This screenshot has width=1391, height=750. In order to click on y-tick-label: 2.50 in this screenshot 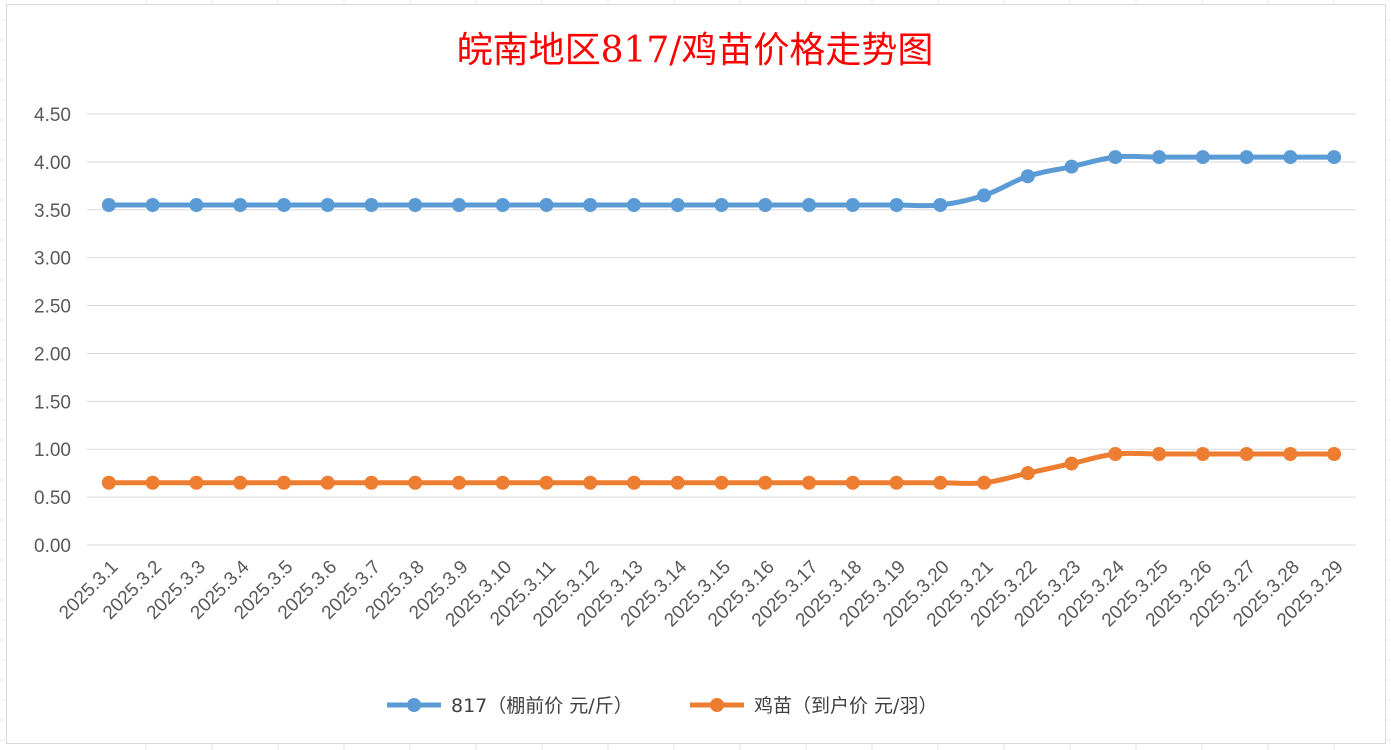, I will do `click(52, 307)`.